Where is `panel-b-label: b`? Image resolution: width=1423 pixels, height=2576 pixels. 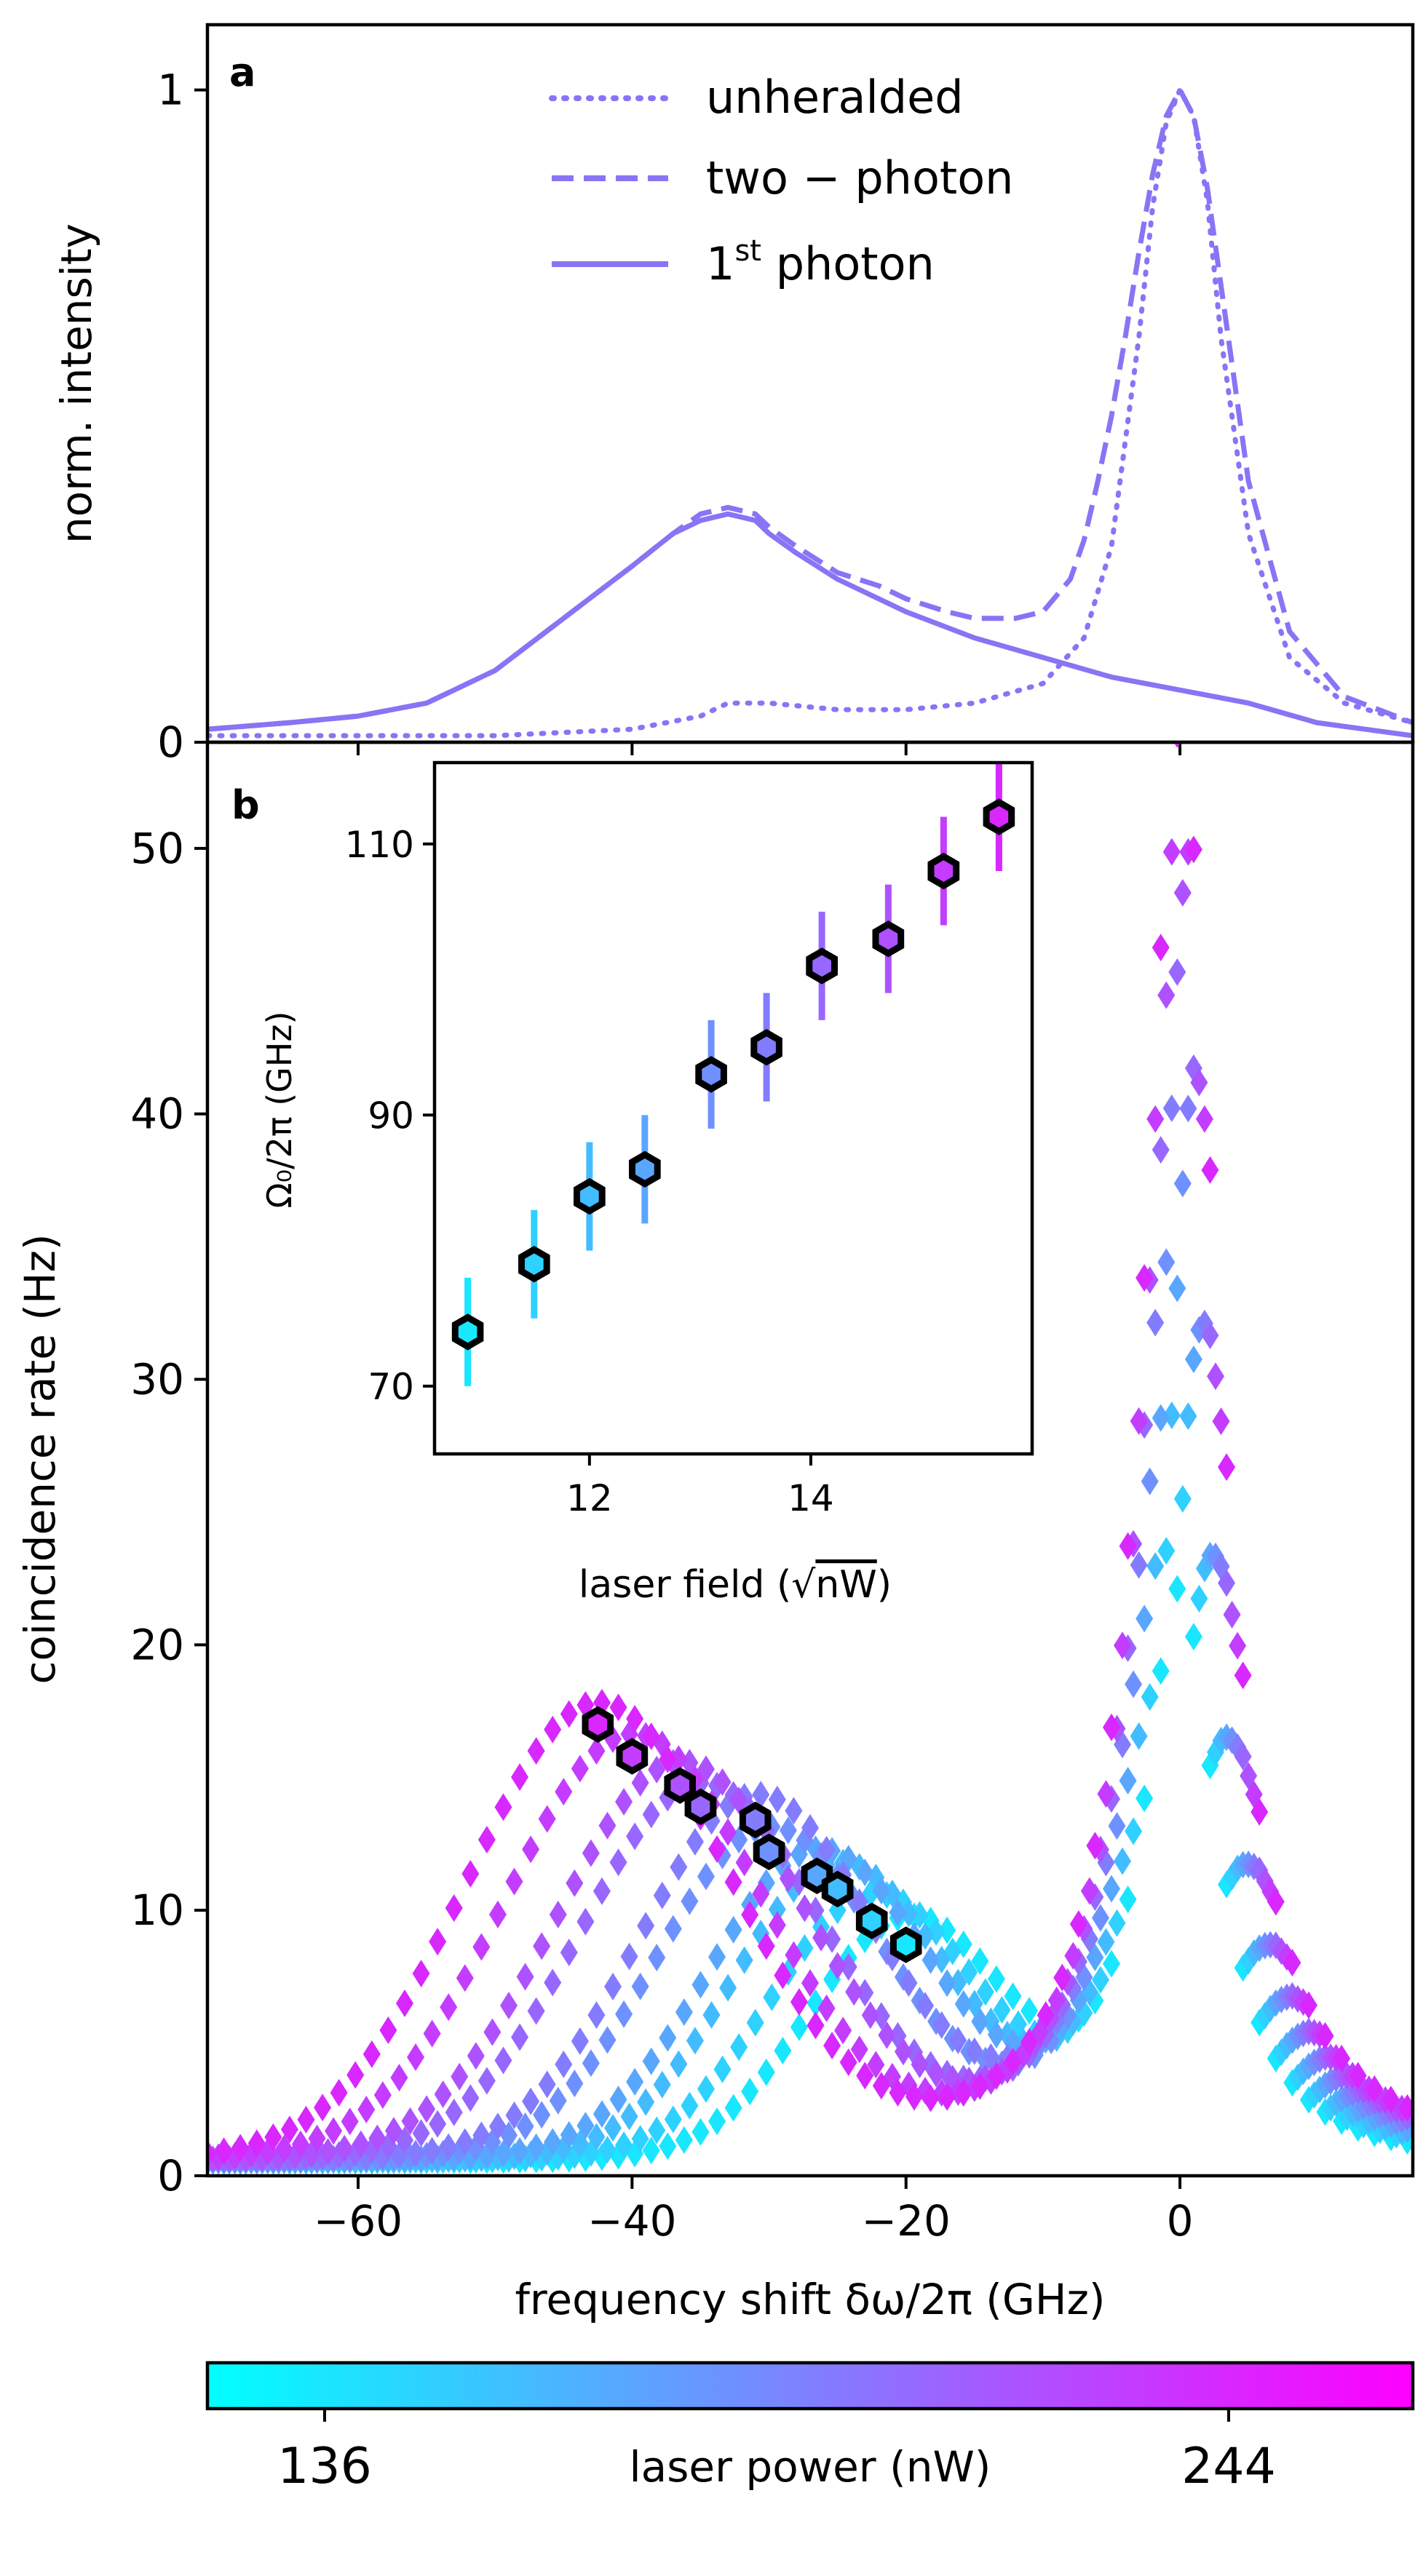
panel-b-label: b is located at coordinates (245, 805).